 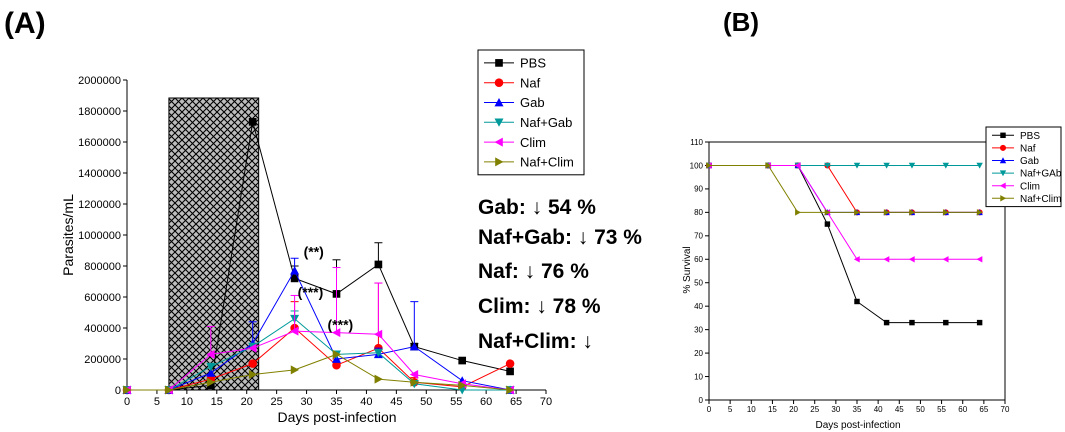 What do you see at coordinates (118, 391) in the screenshot?
I see `panel-a-y-tick-label: 0` at bounding box center [118, 391].